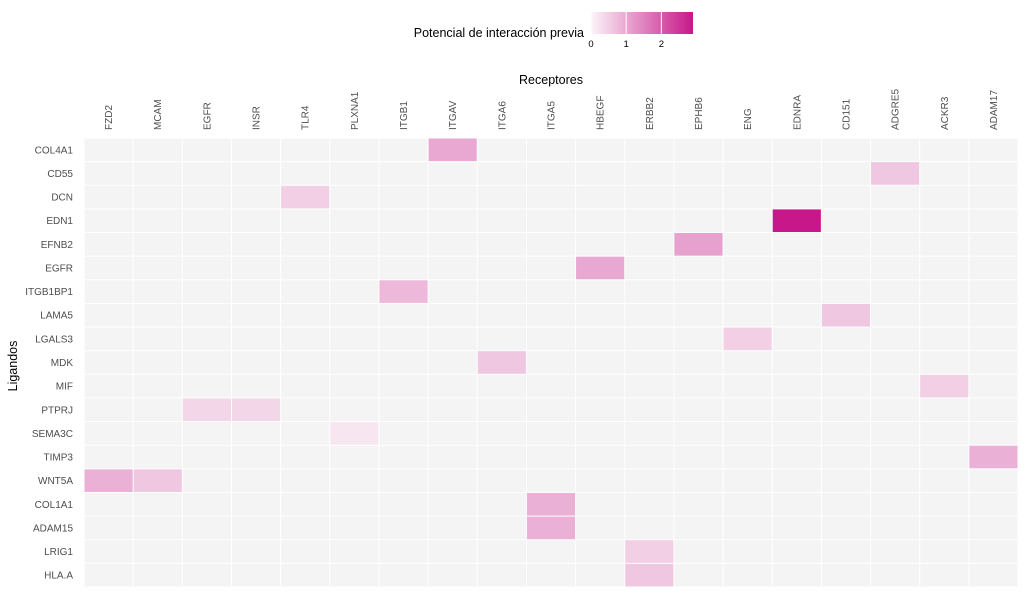 This screenshot has height=596, width=1030. Describe the element at coordinates (57, 410) in the screenshot. I see `y-tick-label: PTPRJ` at that location.